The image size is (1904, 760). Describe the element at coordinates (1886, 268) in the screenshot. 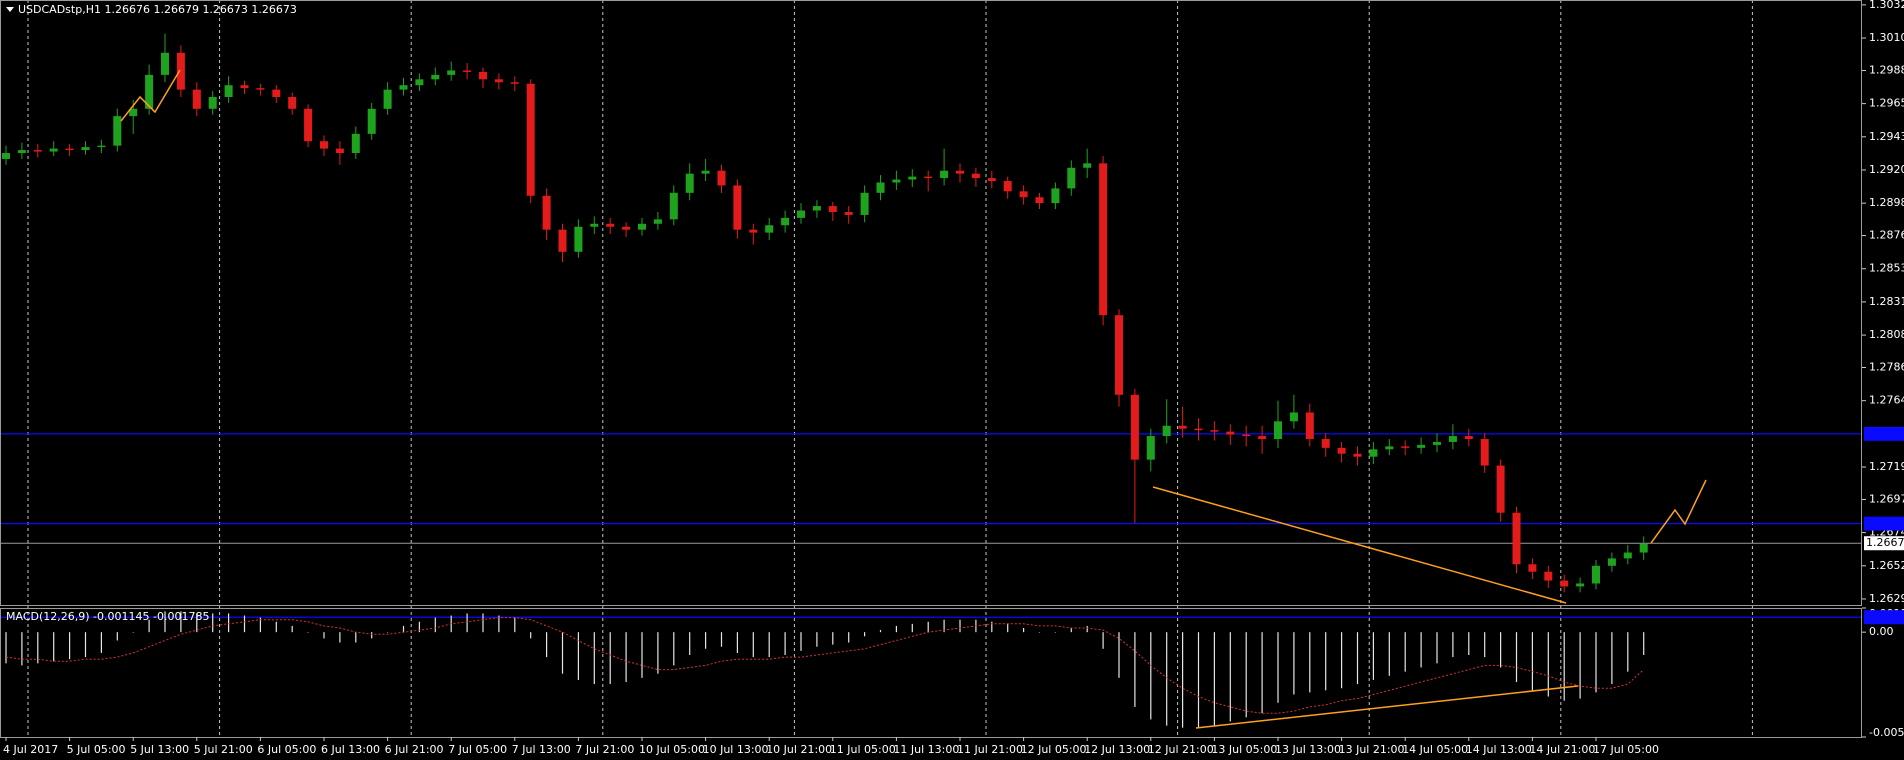

I see `y-tick-label: 1.28535` at that location.